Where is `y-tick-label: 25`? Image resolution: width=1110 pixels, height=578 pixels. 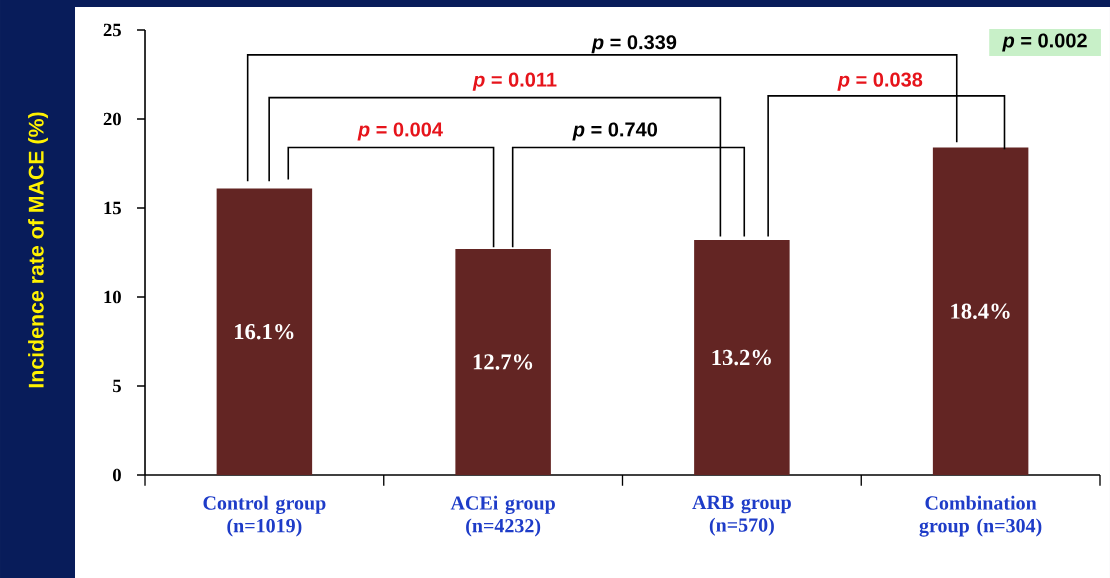
y-tick-label: 25 is located at coordinates (112, 30).